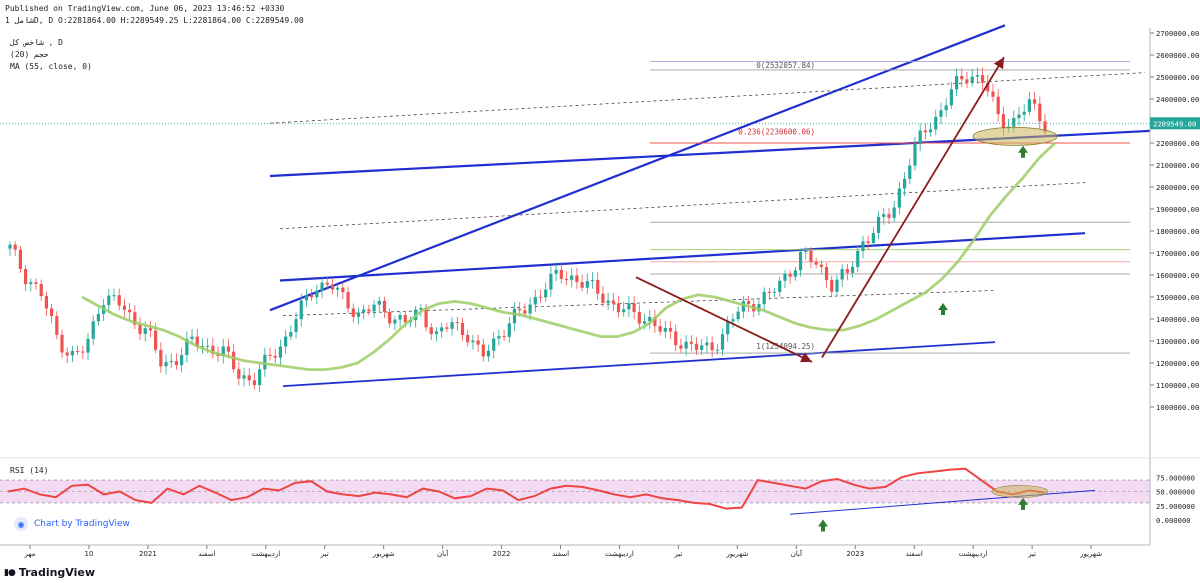 The height and width of the screenshot is (583, 1200). What do you see at coordinates (36, 42) in the screenshot?
I see `legend-symbol: شاخص کل , D` at bounding box center [36, 42].